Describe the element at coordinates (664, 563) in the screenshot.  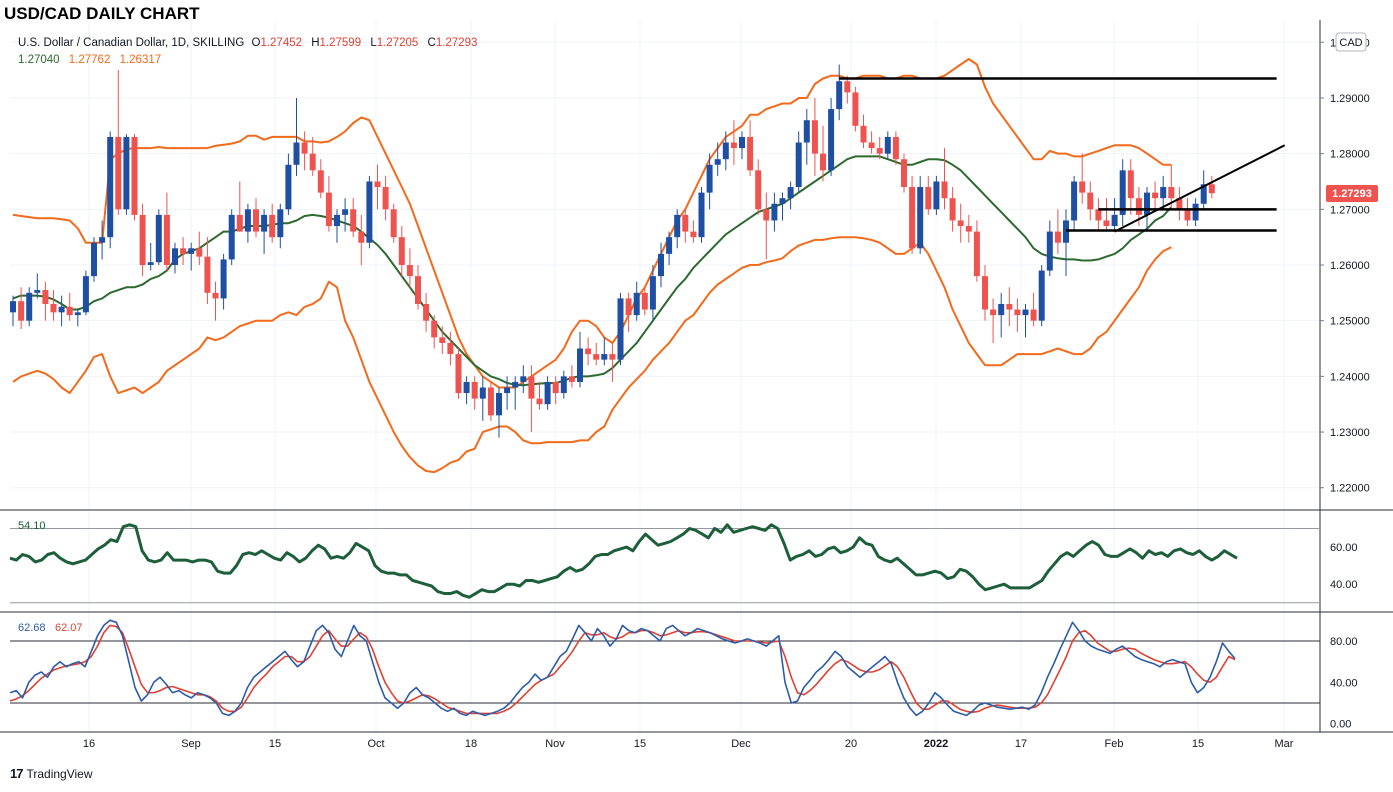
I see `rsi-pane` at that location.